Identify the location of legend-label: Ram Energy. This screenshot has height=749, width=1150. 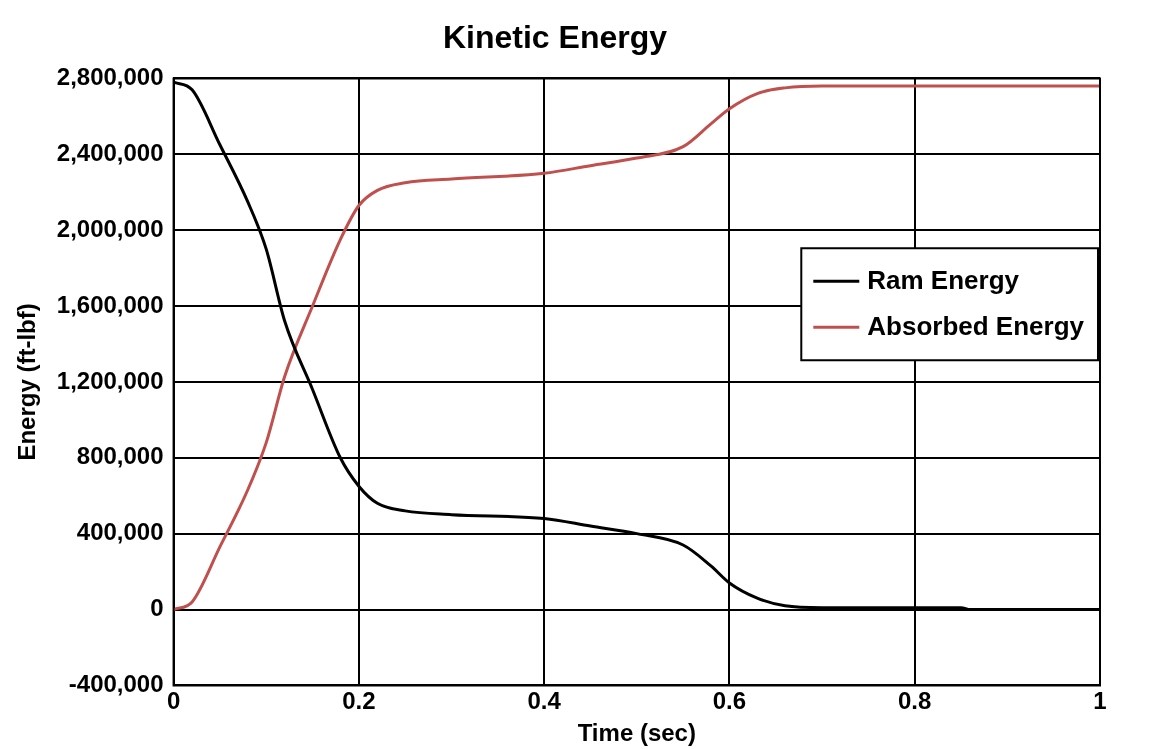
(943, 279).